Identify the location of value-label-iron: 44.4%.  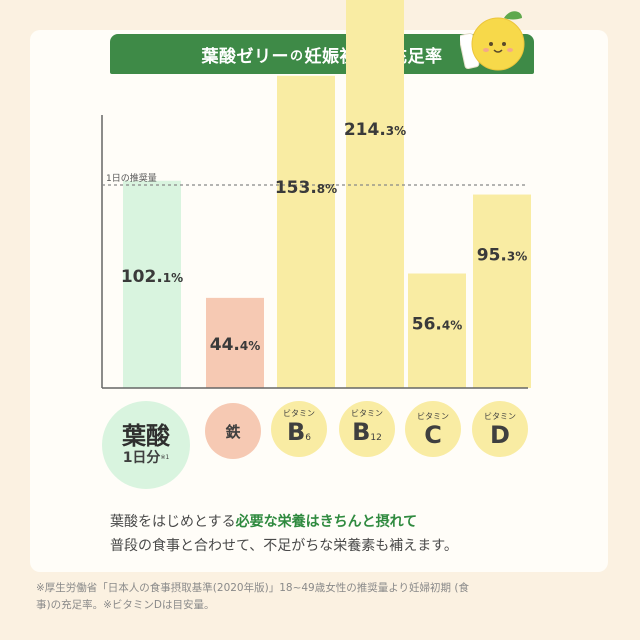
(235, 345).